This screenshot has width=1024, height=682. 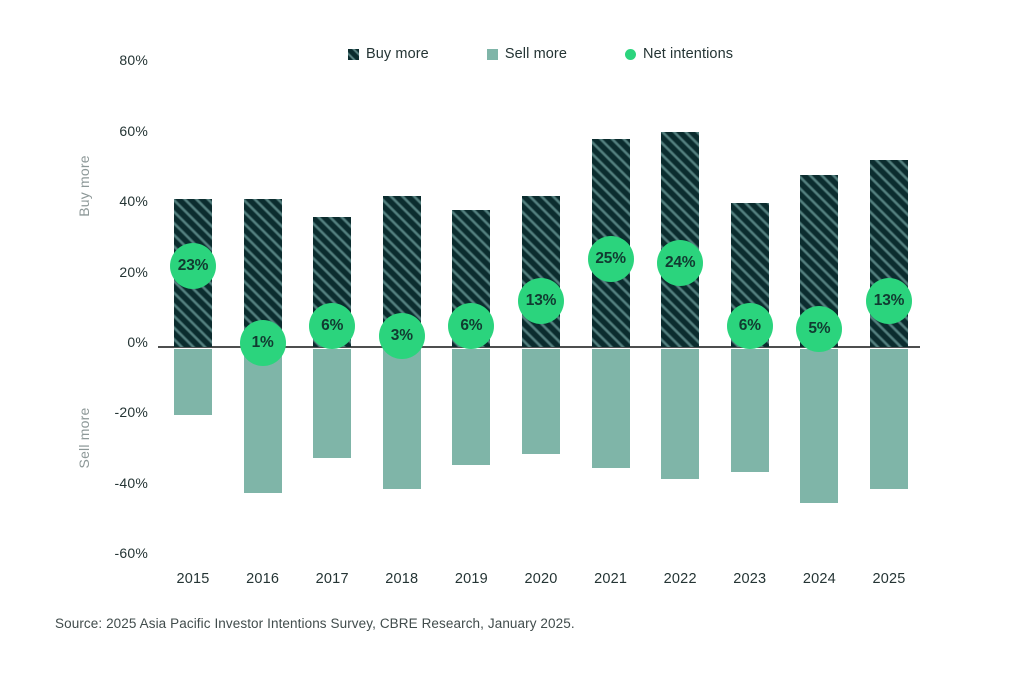 I want to click on x-axis-label-2024: 2024, so click(x=819, y=579).